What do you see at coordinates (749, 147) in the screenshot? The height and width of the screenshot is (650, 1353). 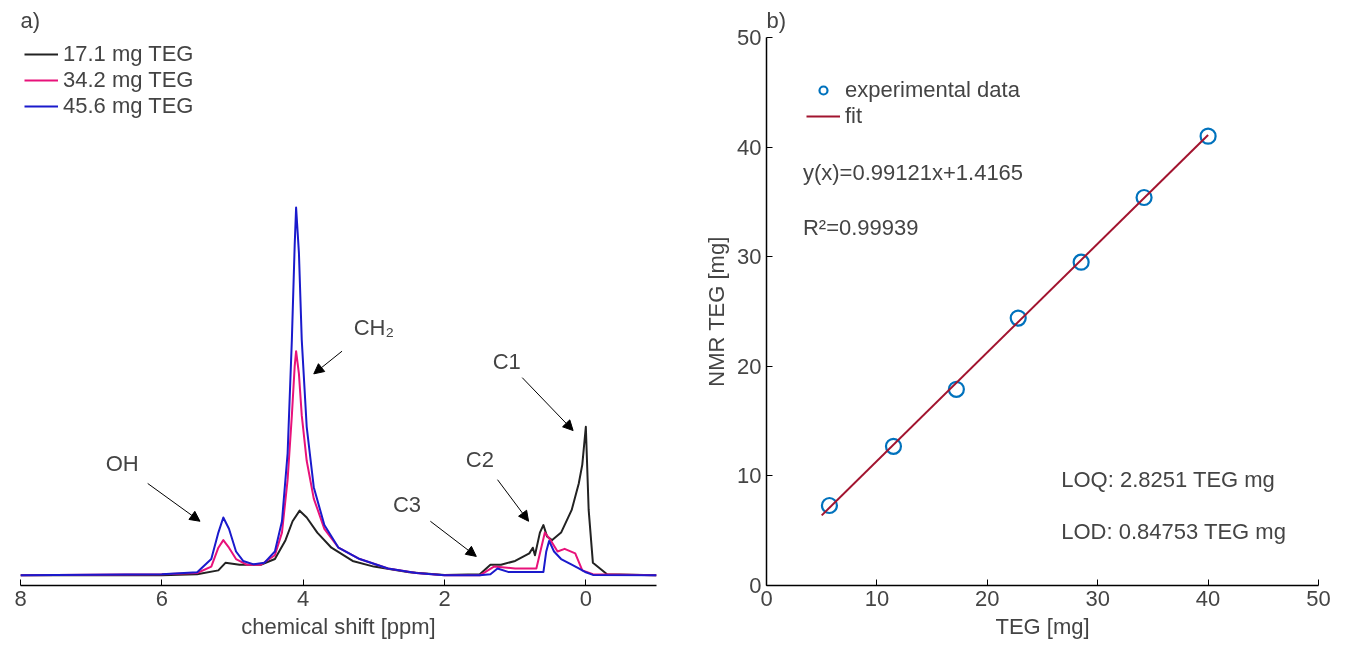 I see `y-tick-label: 40` at bounding box center [749, 147].